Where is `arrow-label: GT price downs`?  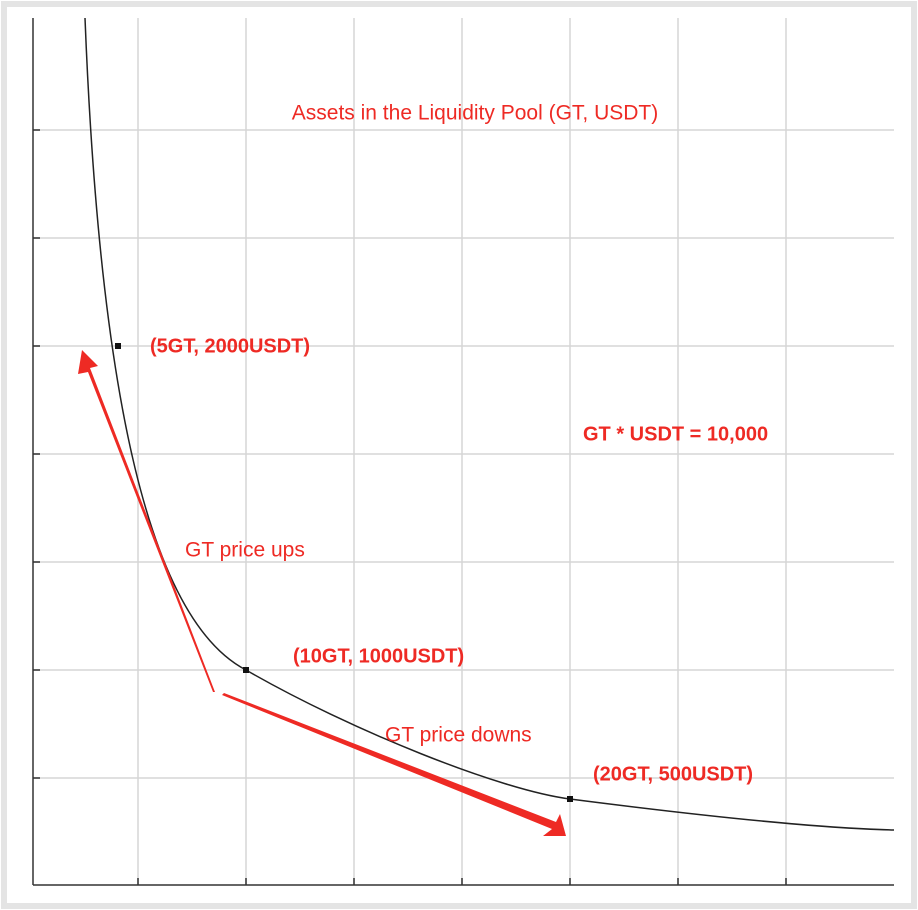 arrow-label: GT price downs is located at coordinates (458, 735).